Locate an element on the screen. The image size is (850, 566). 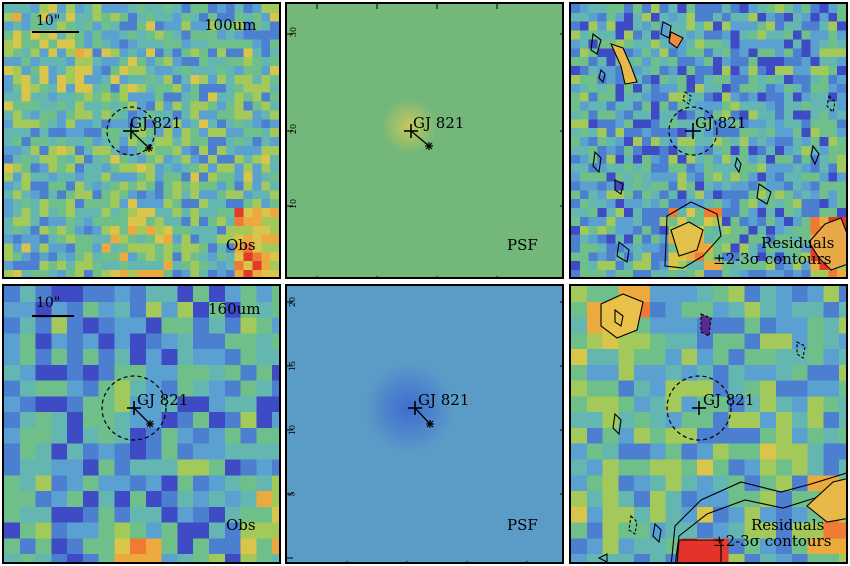
tick-label: 5 is located at coordinates (292, 494).